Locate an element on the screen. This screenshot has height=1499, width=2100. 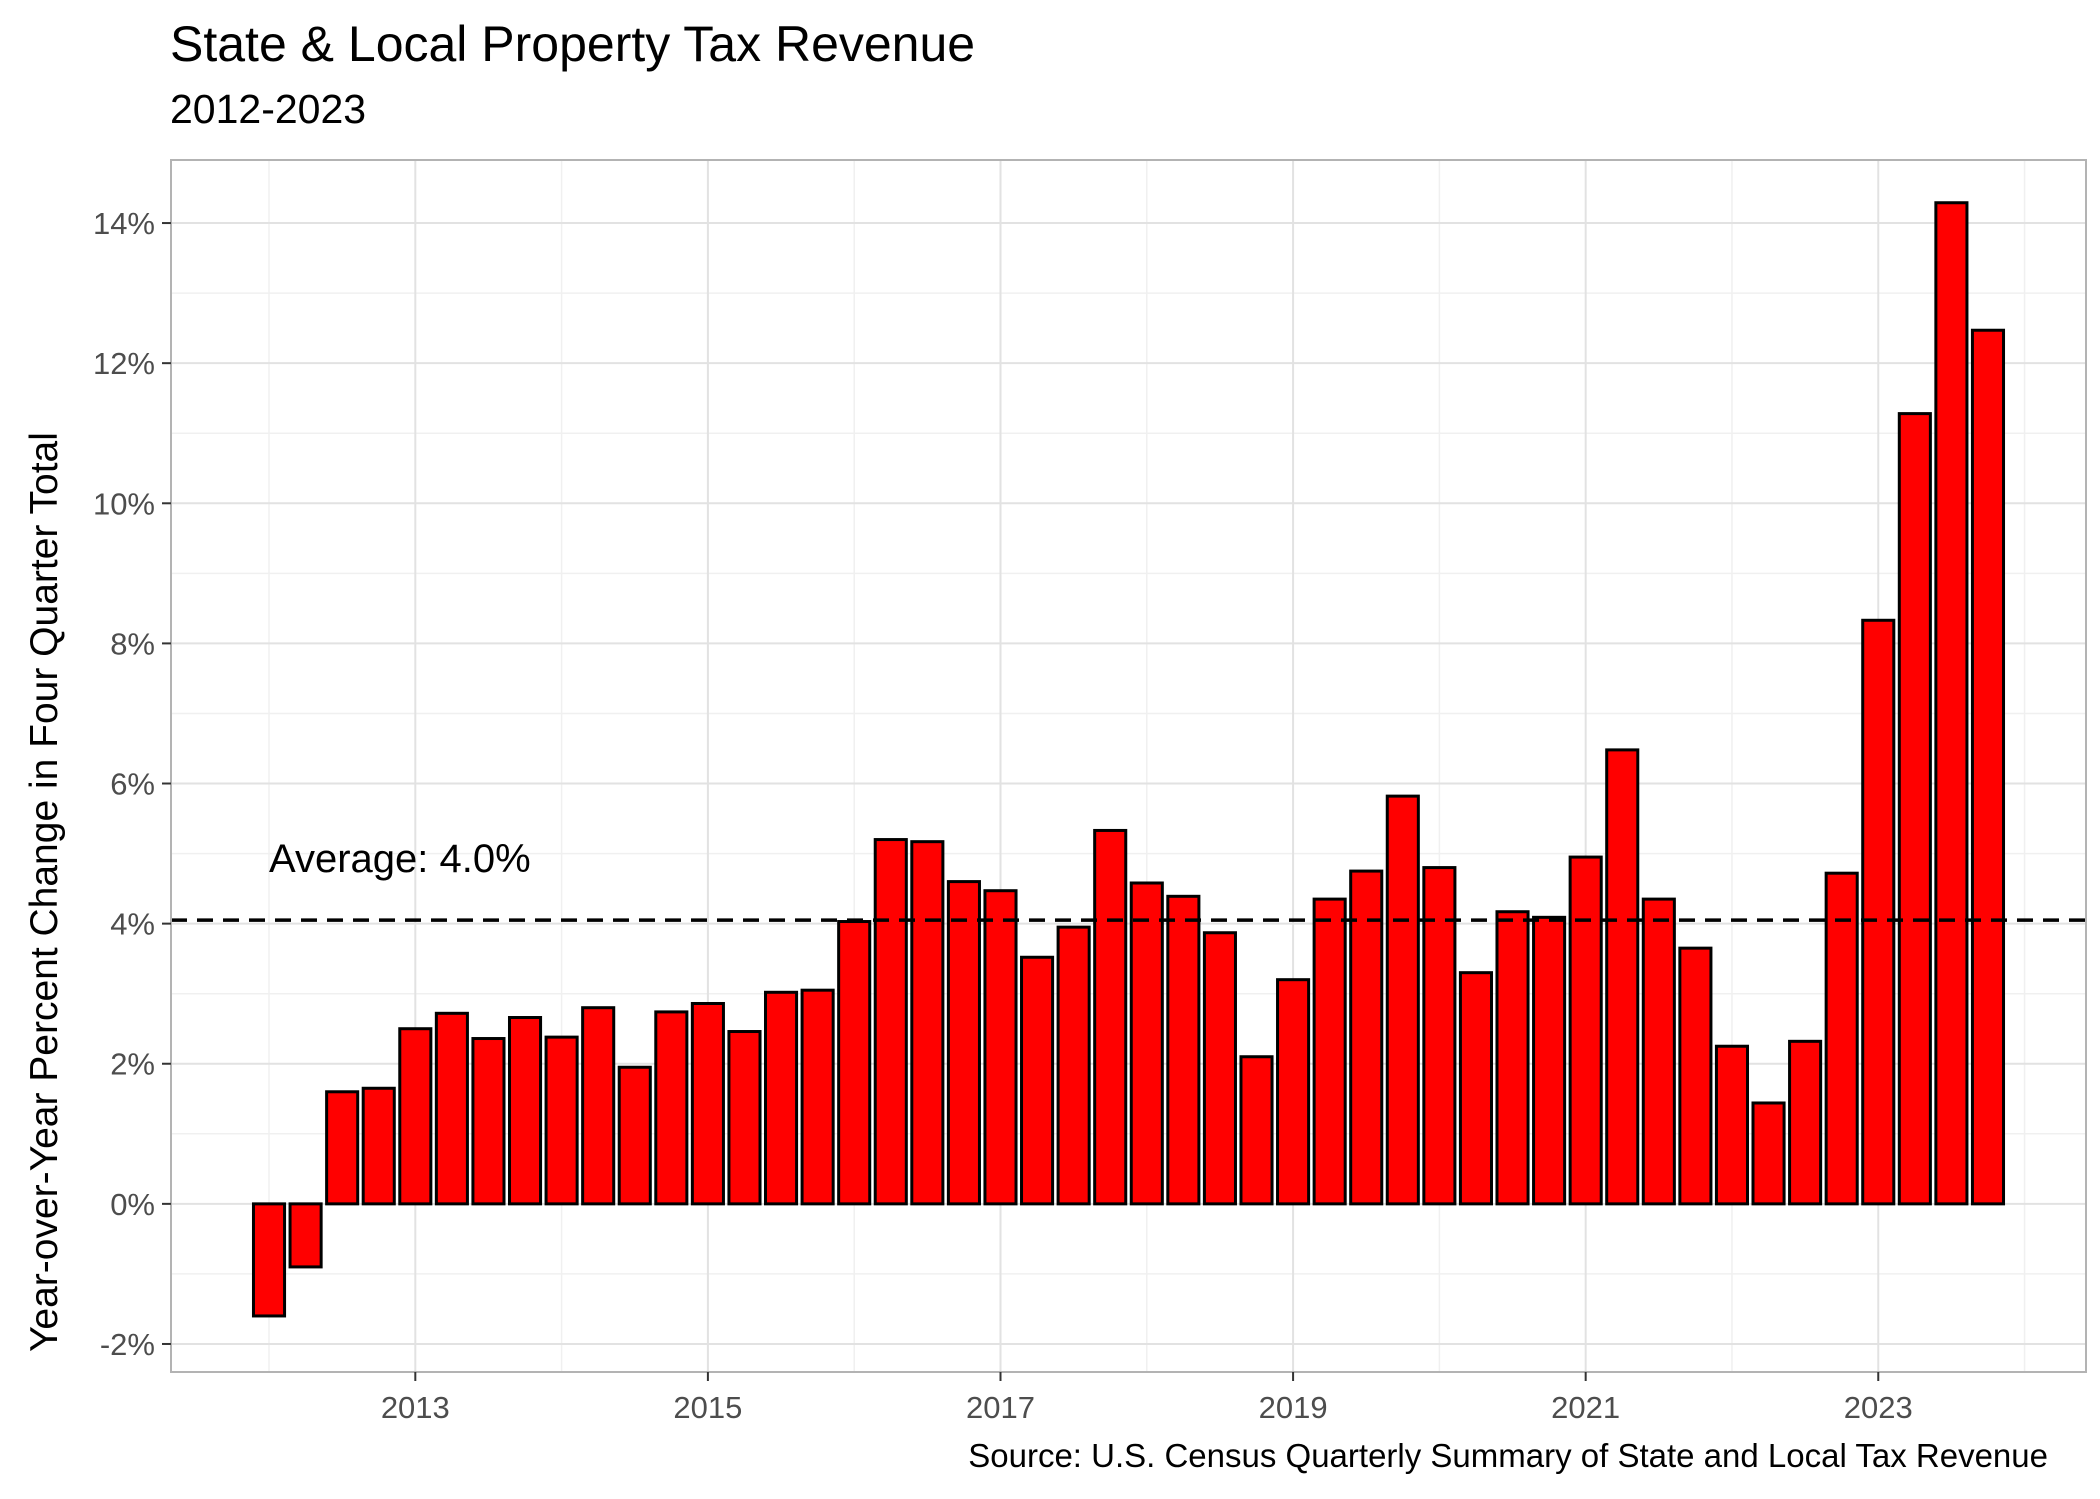
bar-2017-Q2 is located at coordinates (1037, 1080).